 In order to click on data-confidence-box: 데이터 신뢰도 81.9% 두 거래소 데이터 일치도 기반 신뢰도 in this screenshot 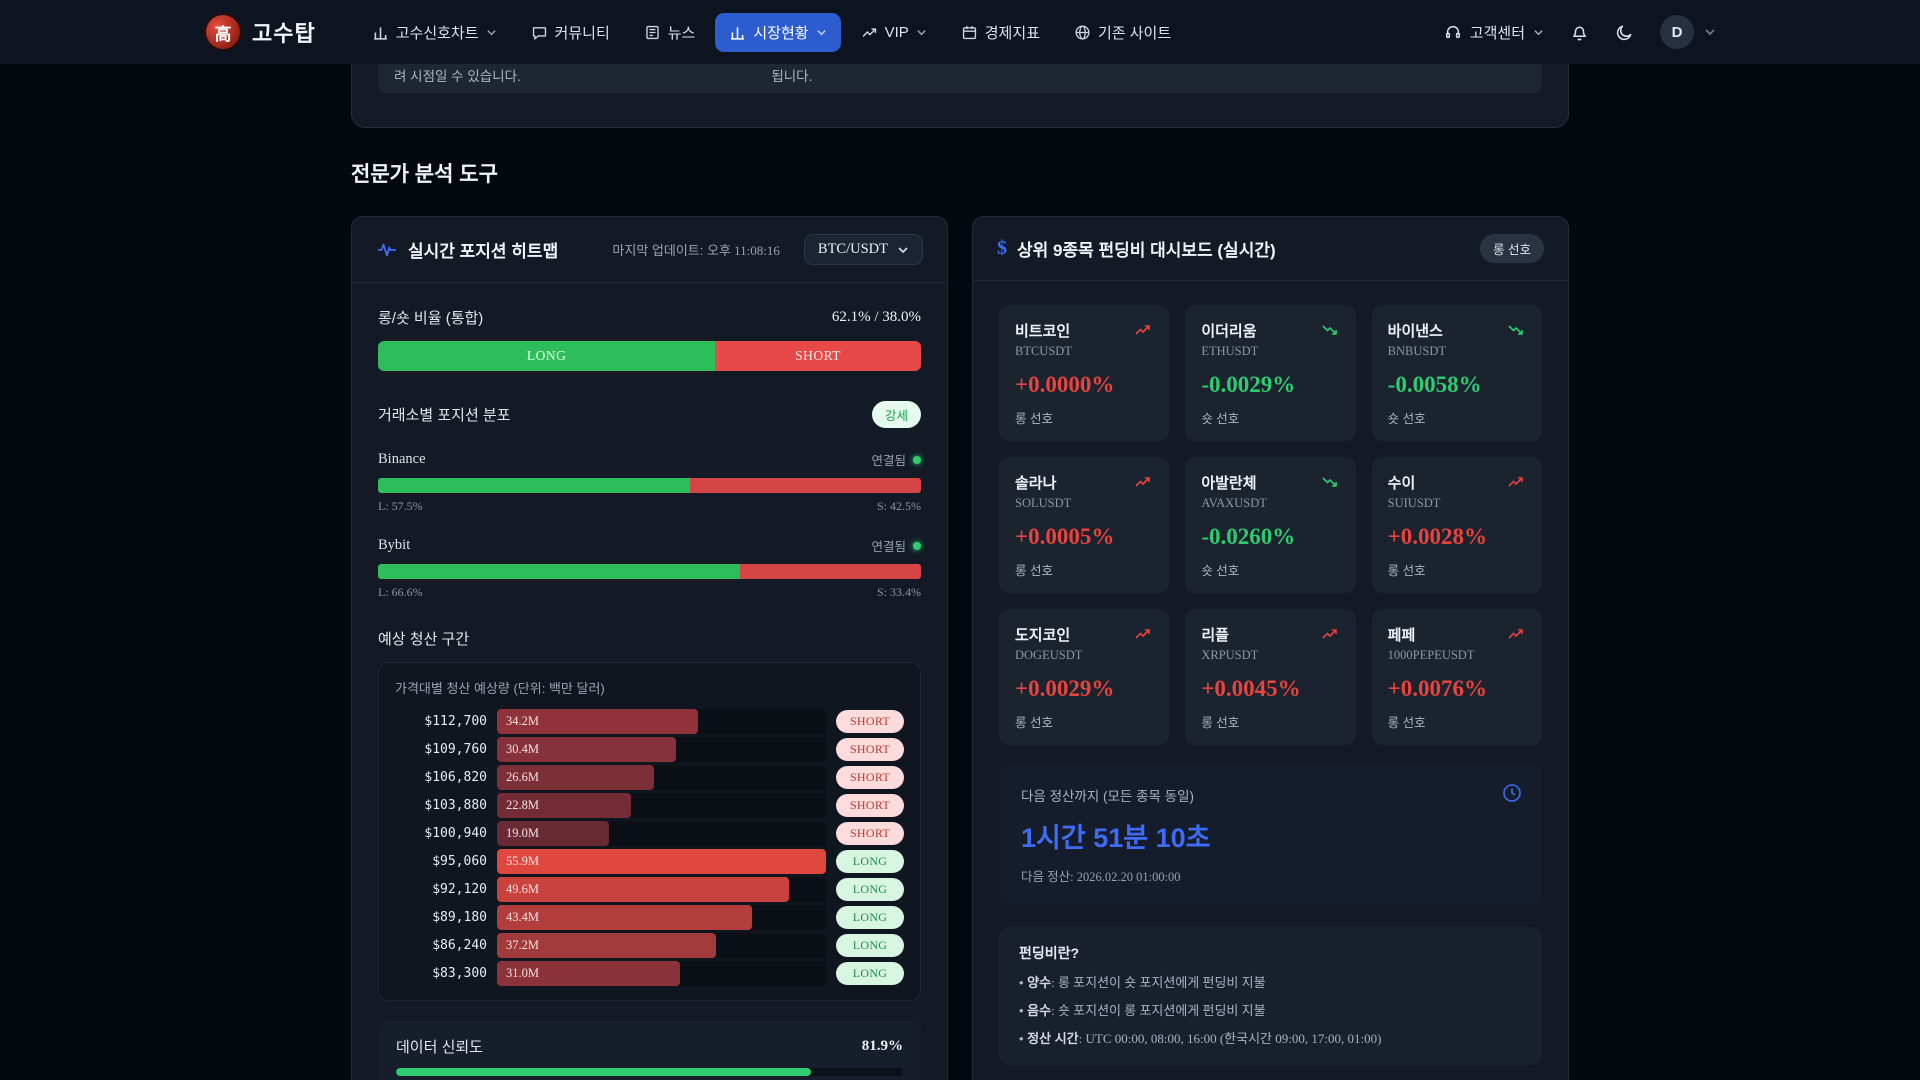, I will do `click(649, 1050)`.